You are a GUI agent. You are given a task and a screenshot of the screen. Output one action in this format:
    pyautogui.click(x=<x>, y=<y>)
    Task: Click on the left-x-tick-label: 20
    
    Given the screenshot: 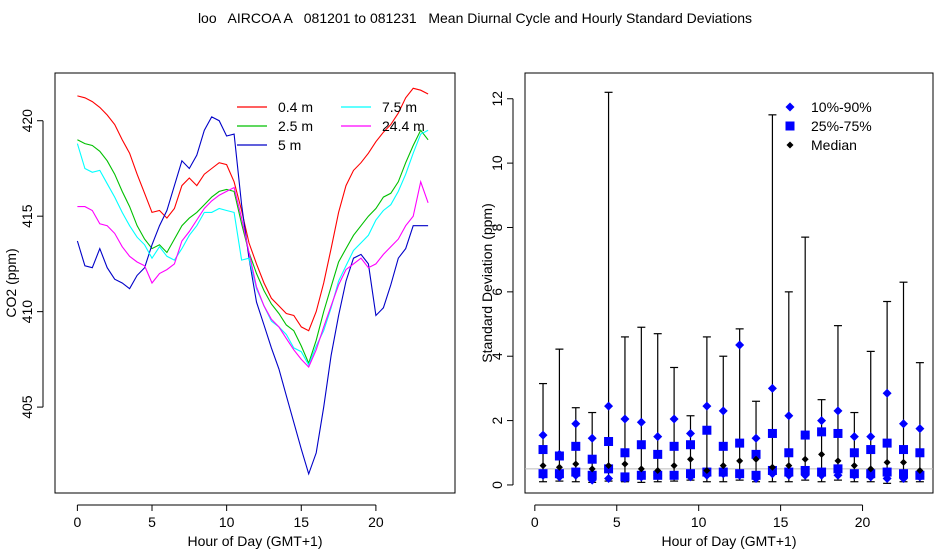 What is the action you would take?
    pyautogui.click(x=376, y=522)
    